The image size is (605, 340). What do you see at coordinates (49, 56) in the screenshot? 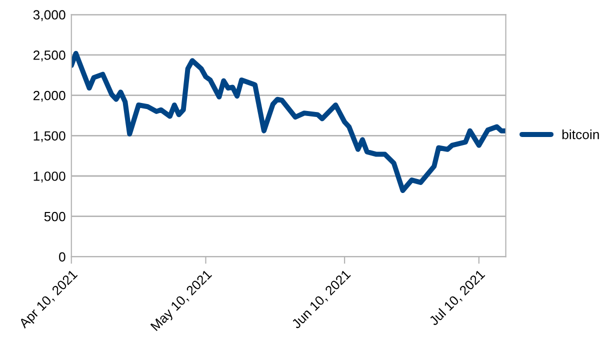
I see `y-tick-label: 2,500` at bounding box center [49, 56].